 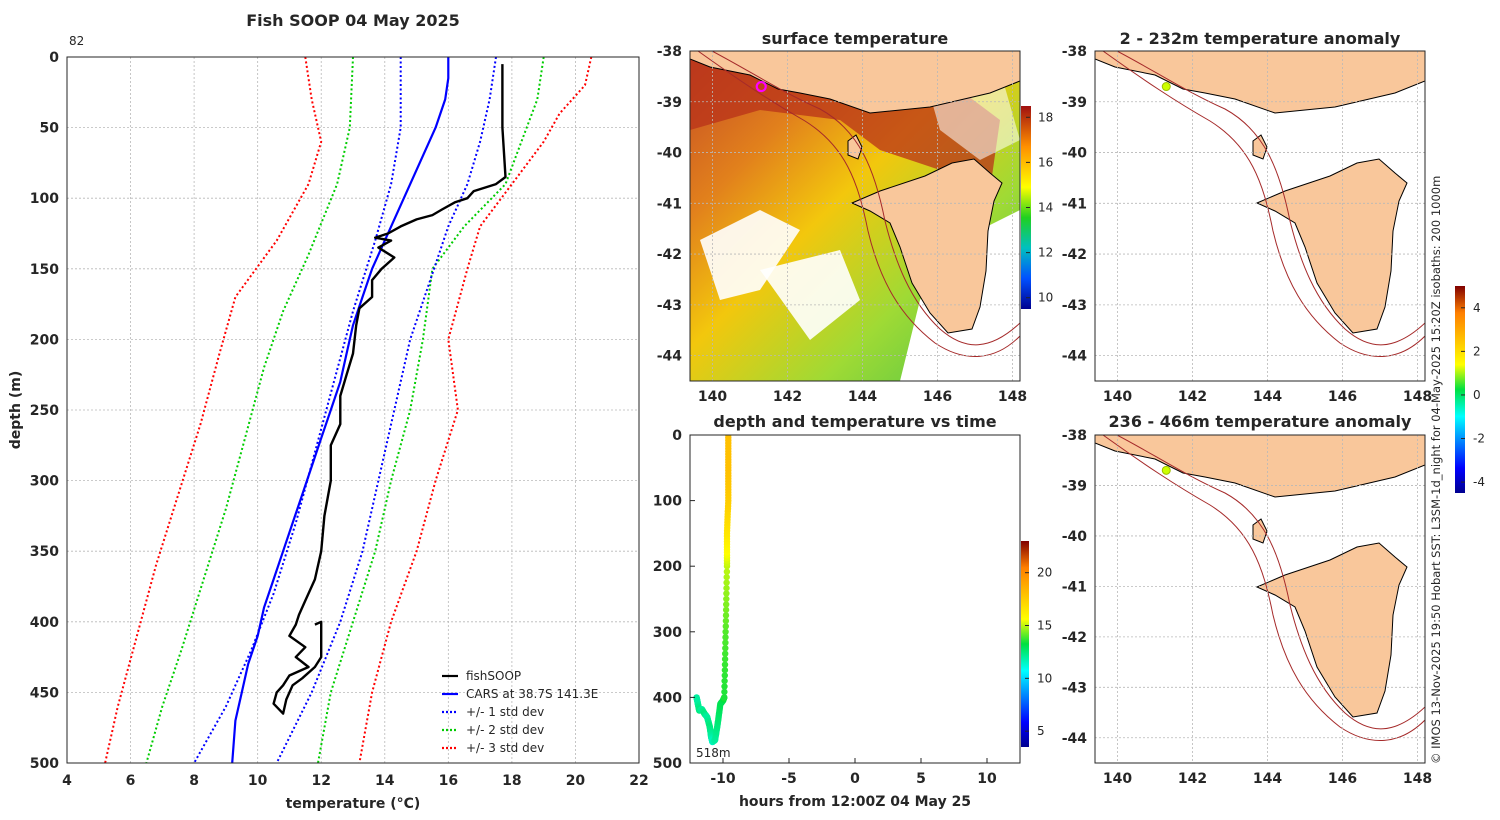 I want to click on time-points, so click(x=712, y=590).